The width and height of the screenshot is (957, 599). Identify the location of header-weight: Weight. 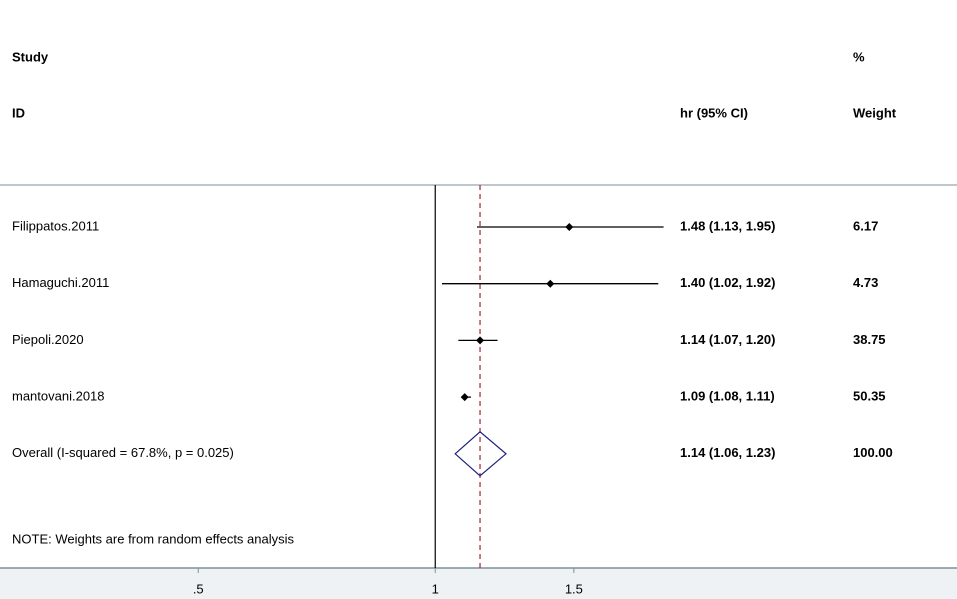
(875, 112).